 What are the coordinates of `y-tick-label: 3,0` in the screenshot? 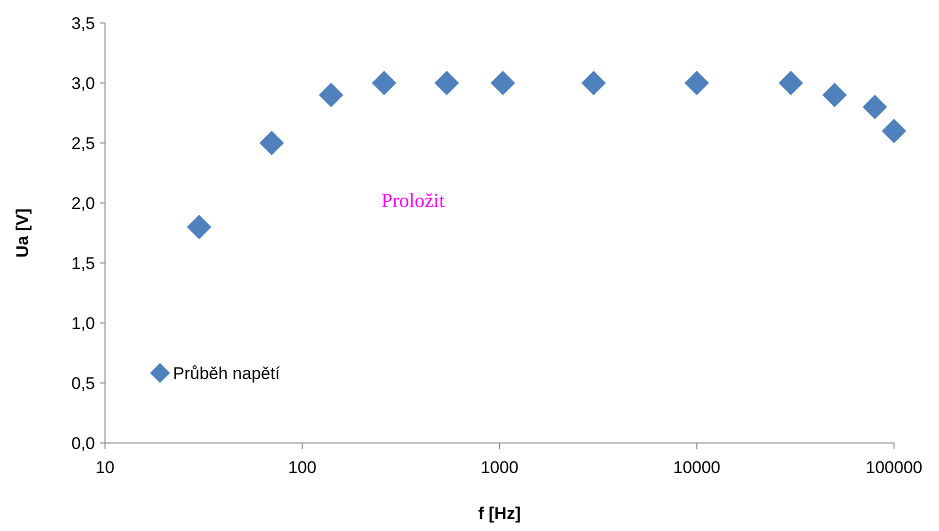 It's located at (83, 83).